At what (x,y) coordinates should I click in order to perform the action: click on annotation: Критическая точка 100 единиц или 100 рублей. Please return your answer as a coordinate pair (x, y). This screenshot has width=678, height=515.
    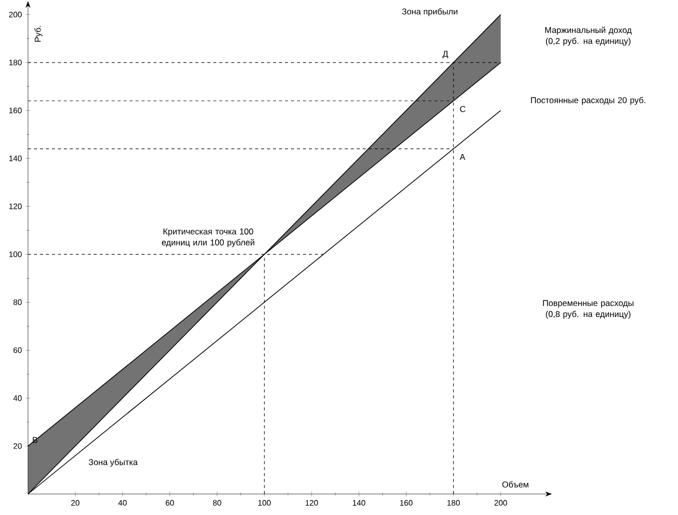
    Looking at the image, I should click on (208, 238).